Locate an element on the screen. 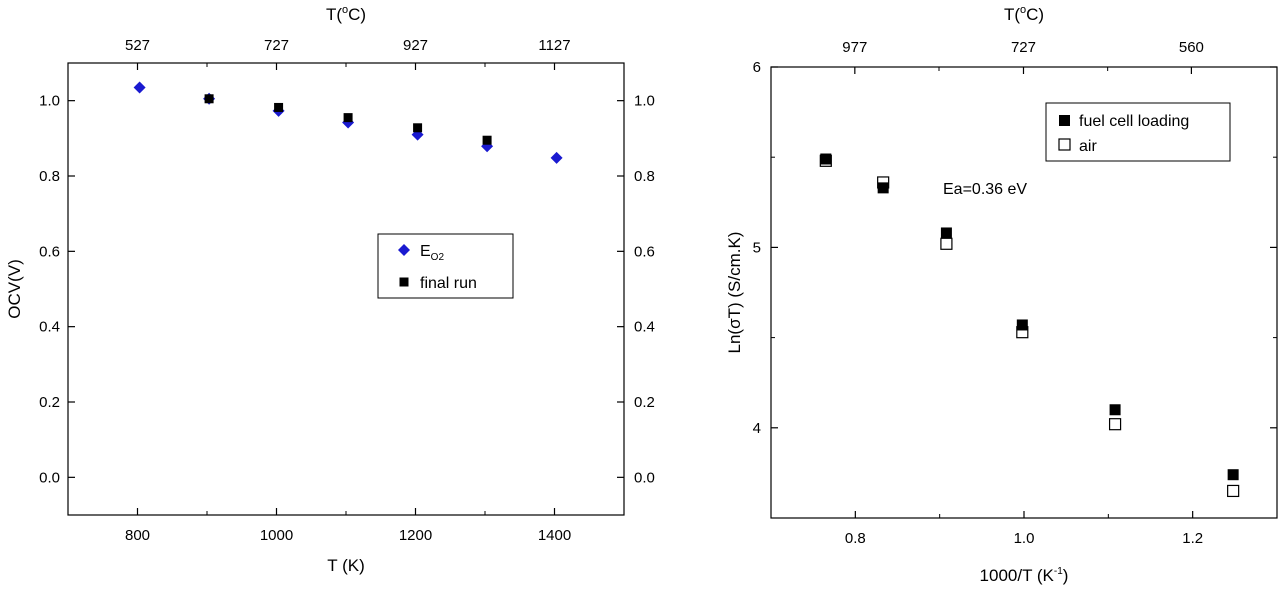 The width and height of the screenshot is (1280, 589). ocv-legend-label-eo2-sub: O2 is located at coordinates (438, 257).